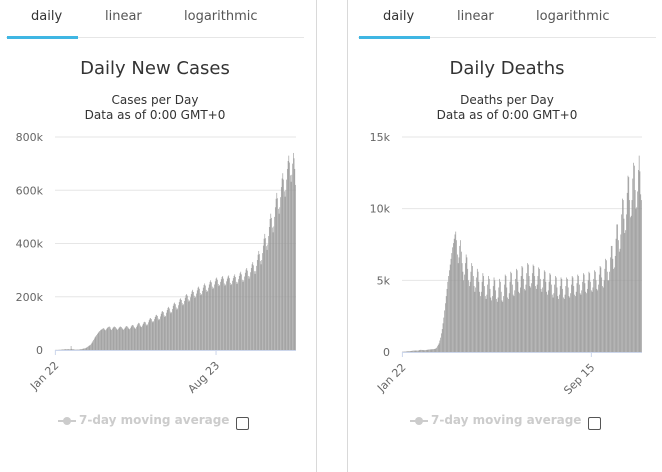  What do you see at coordinates (579, 379) in the screenshot?
I see `x-tick-label: Sep 15` at bounding box center [579, 379].